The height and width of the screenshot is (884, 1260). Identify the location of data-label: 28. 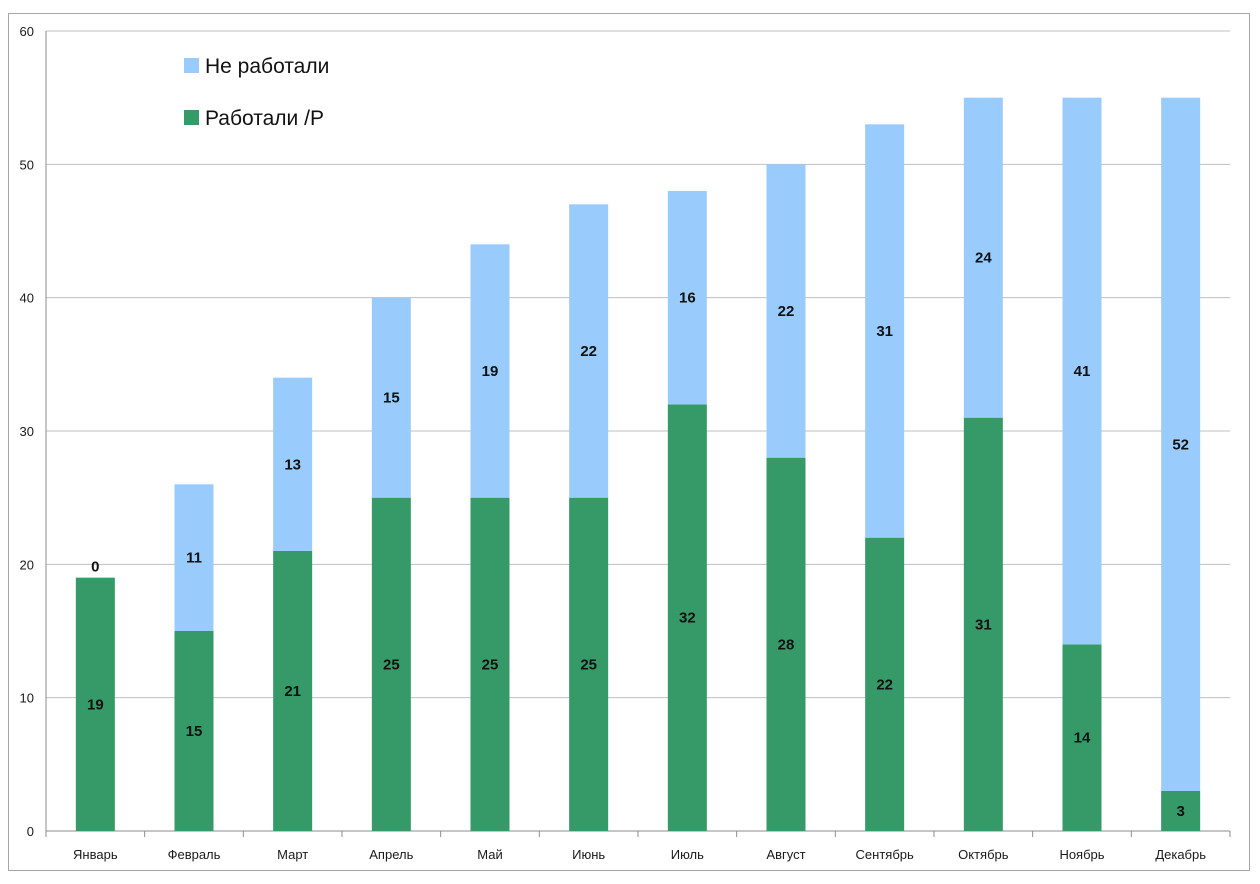
(786, 644).